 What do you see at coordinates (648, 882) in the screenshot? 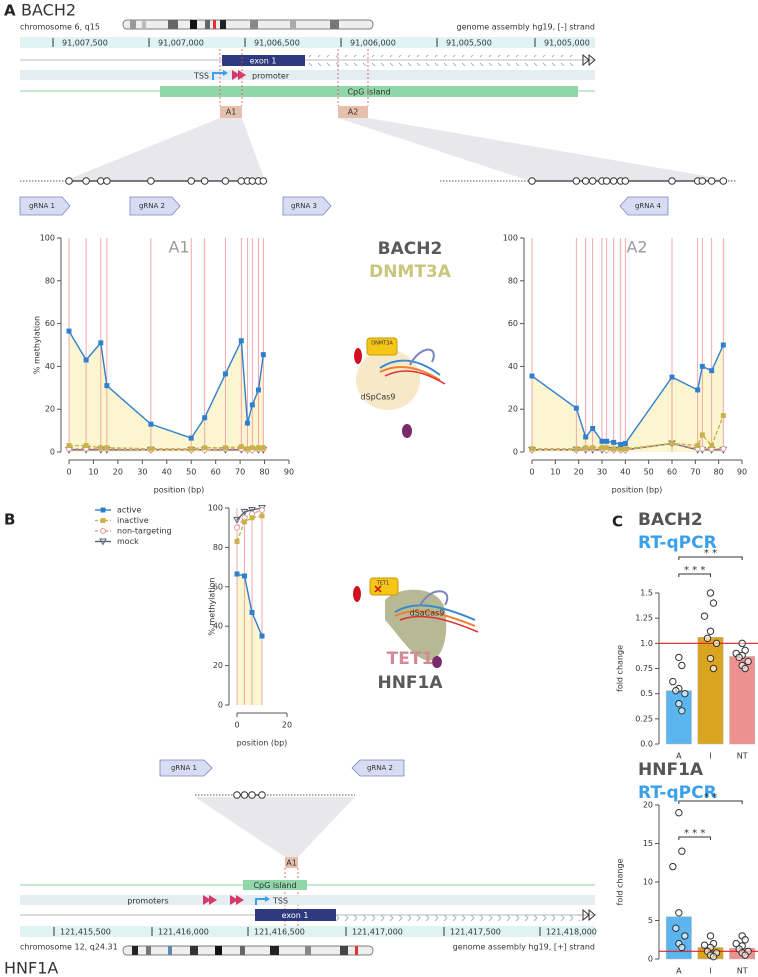
I see `y-tick-label: 10` at bounding box center [648, 882].